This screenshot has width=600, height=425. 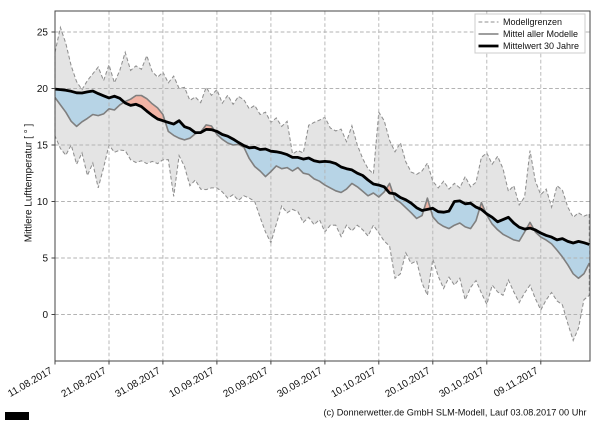 I want to click on svg-text: Modellgrenzen, so click(x=532, y=22).